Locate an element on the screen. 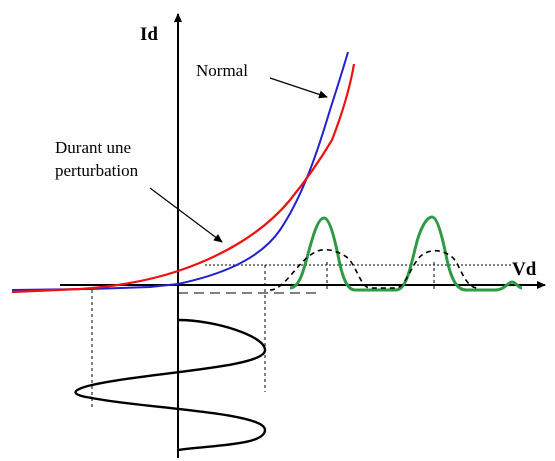  output-pulses is located at coordinates (406, 253).